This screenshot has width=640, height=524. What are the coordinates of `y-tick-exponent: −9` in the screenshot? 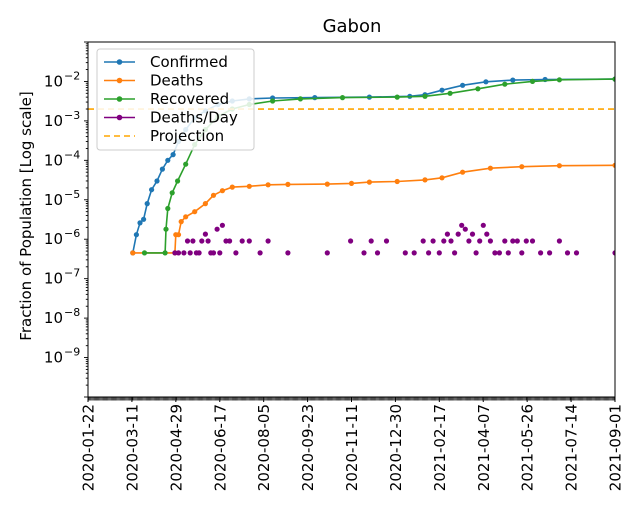 It's located at (72, 352).